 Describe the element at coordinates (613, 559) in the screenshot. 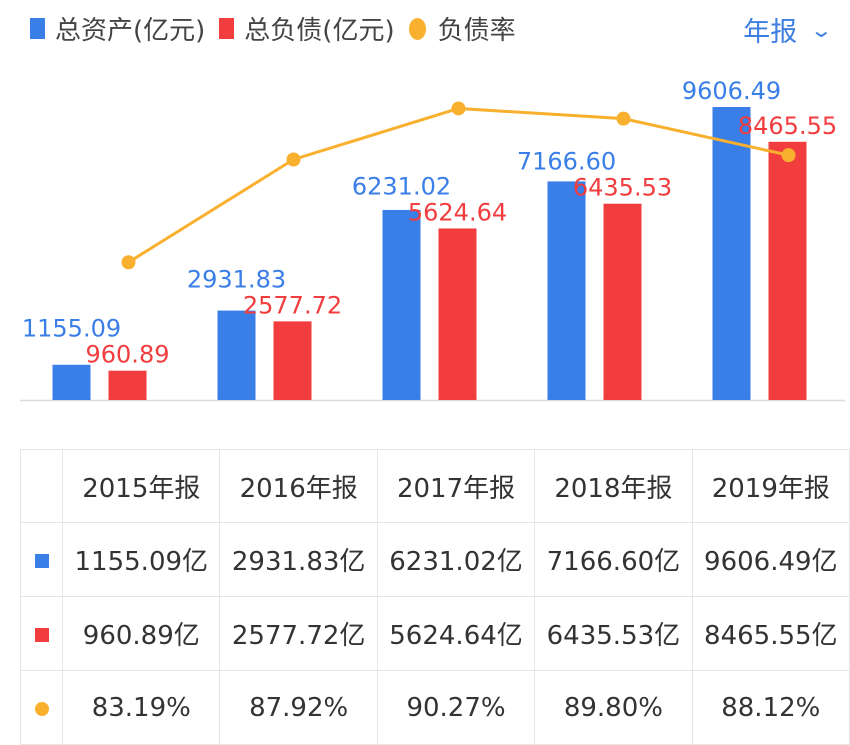

I see `table-cell: 7166.60亿` at that location.